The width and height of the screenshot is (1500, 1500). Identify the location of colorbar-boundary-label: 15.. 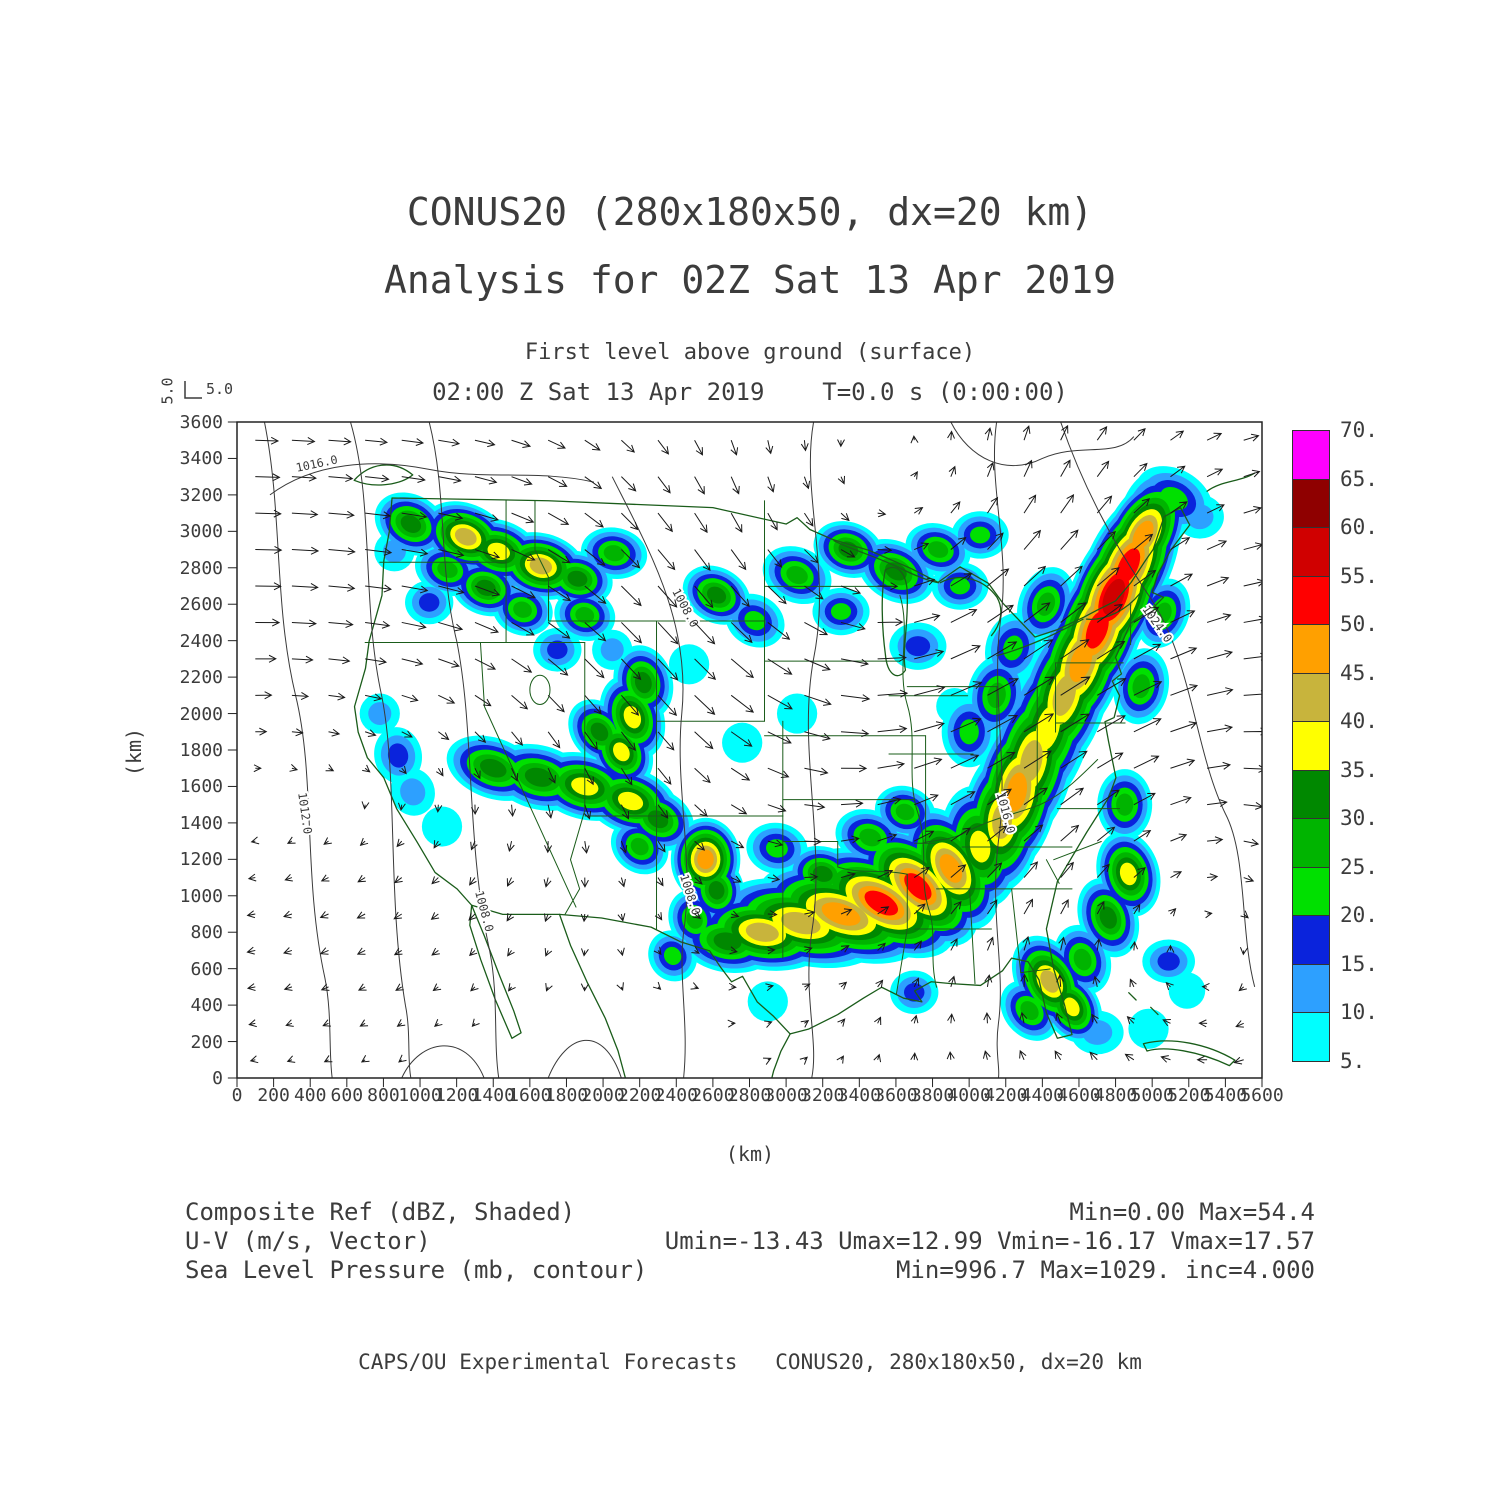
(1359, 963).